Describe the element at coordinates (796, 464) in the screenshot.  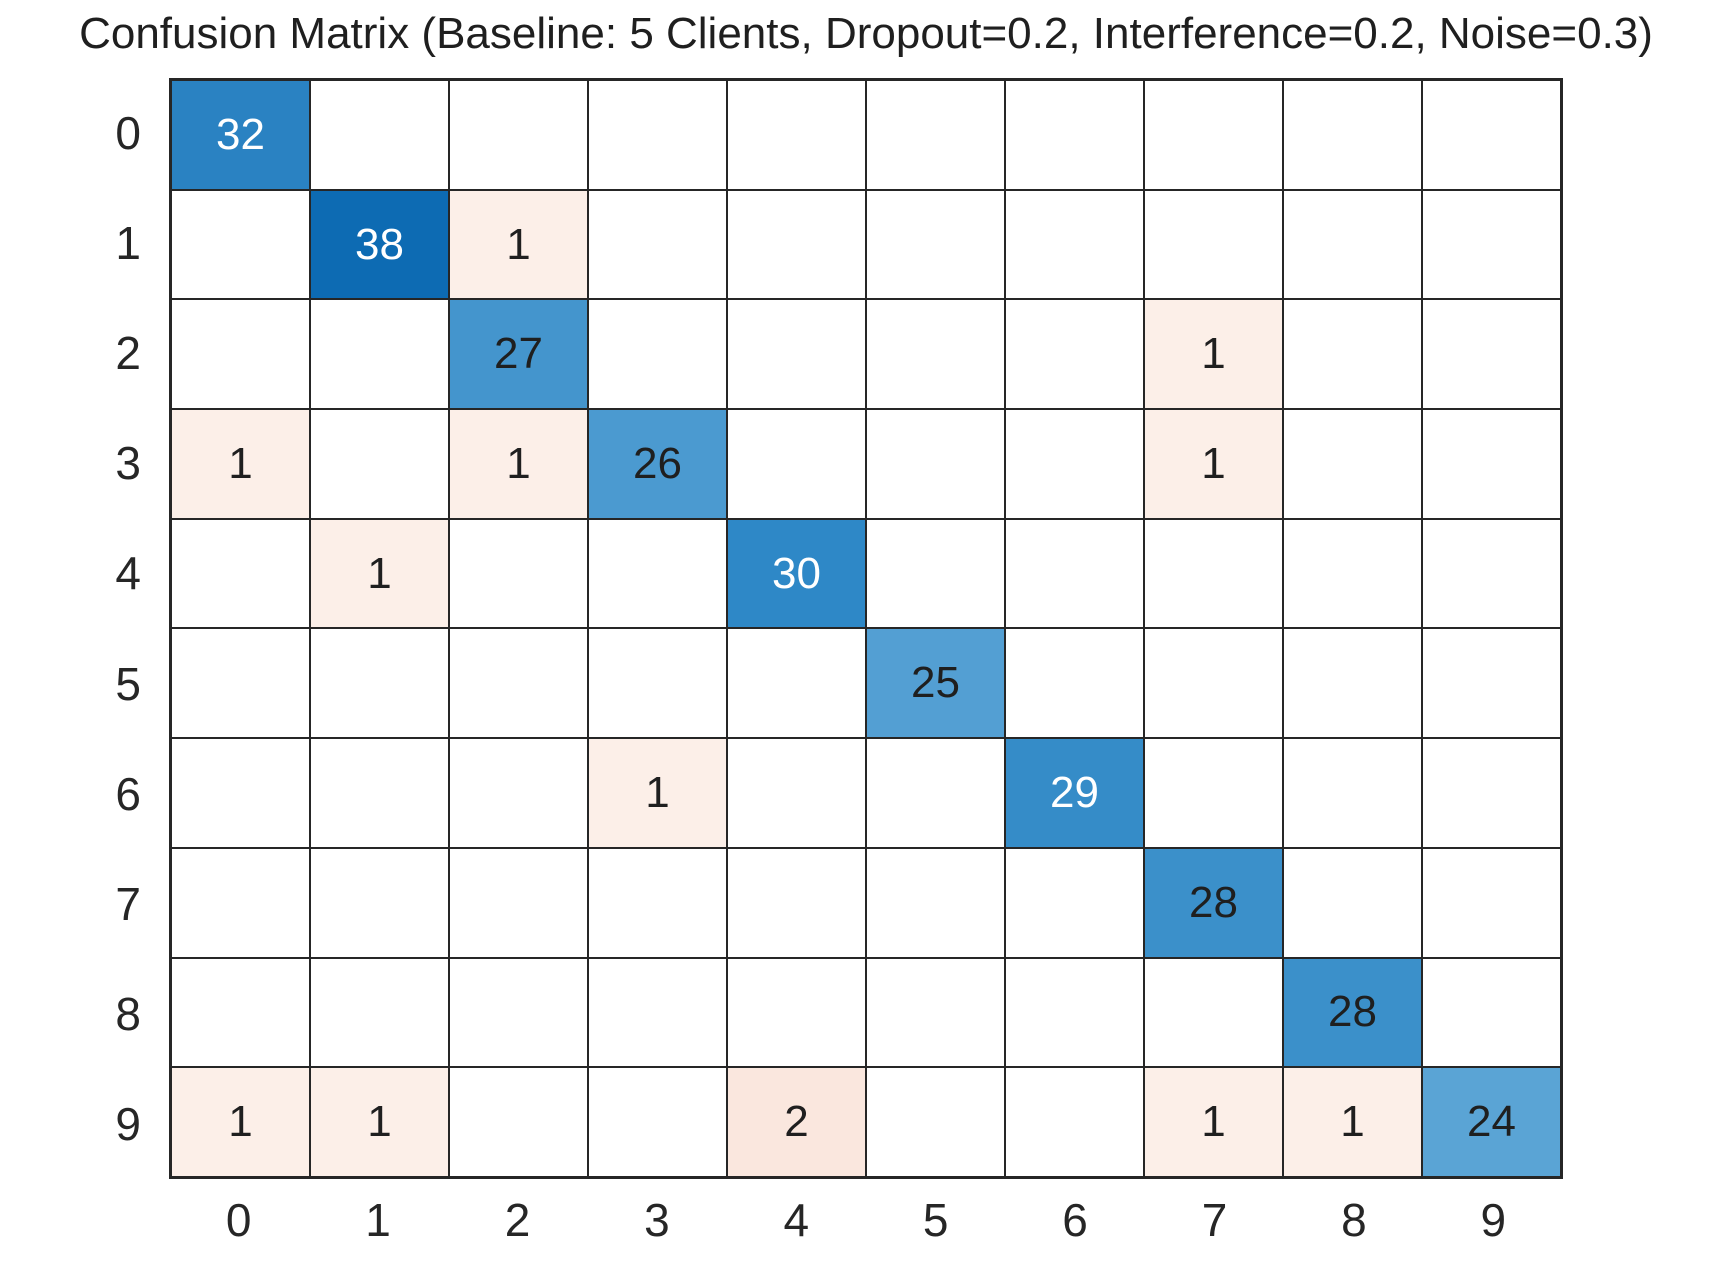
I see `matrix-cell-r3-c4` at that location.